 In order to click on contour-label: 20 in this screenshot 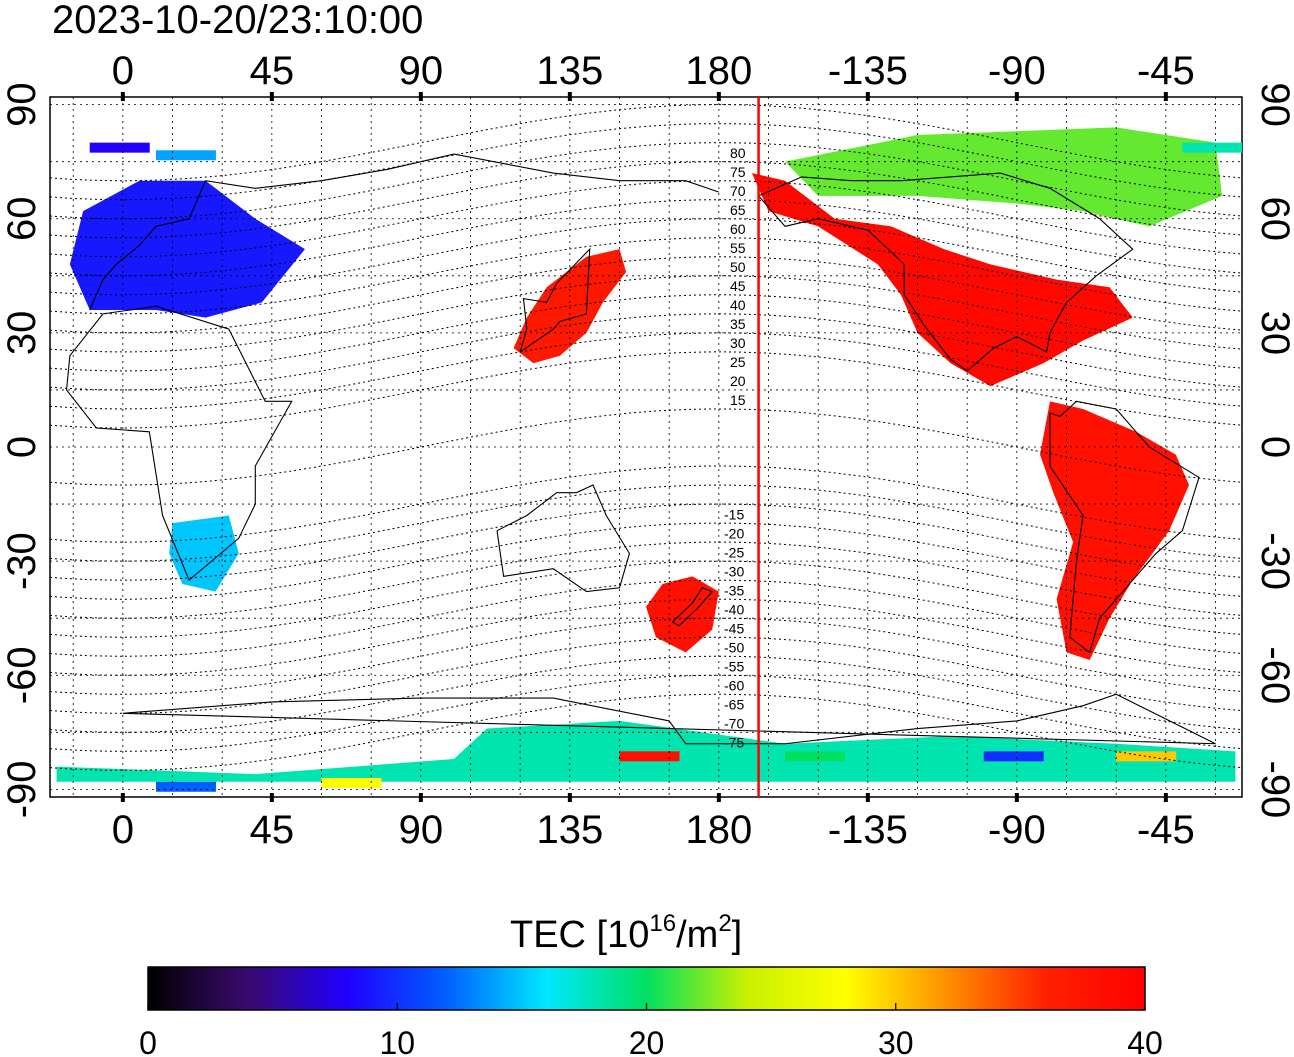, I will do `click(738, 381)`.